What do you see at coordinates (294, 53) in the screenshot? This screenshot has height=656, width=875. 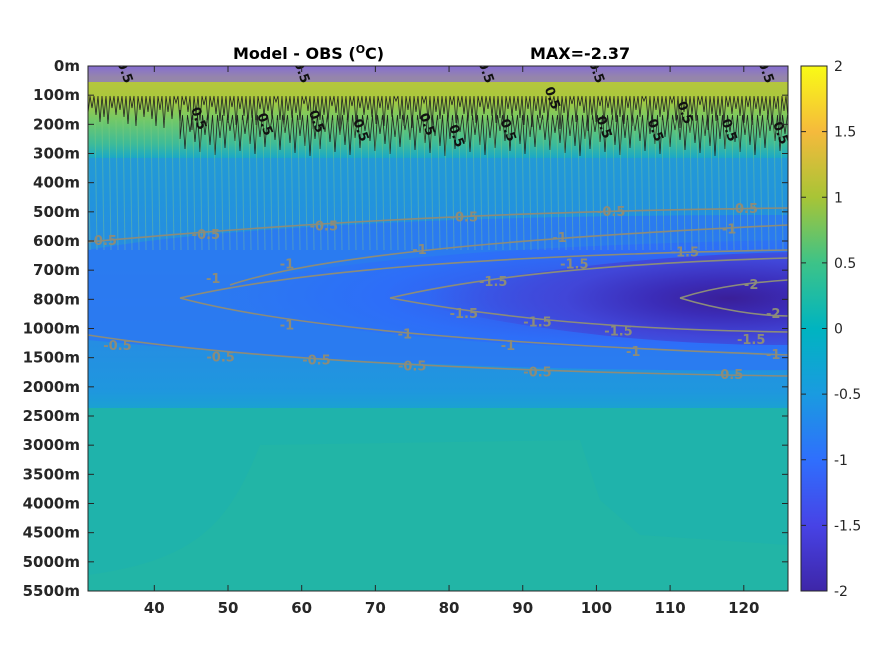 I see `title-main: Model - OBS (` at bounding box center [294, 53].